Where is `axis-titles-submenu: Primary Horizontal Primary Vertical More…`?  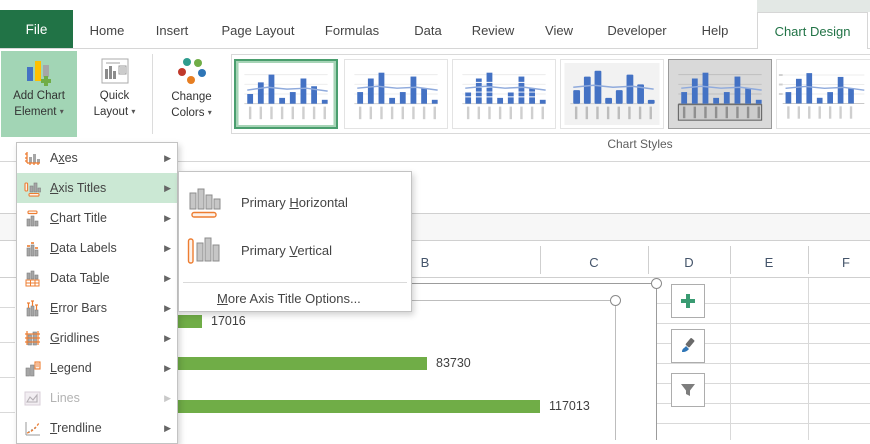 axis-titles-submenu: Primary Horizontal Primary Vertical More… is located at coordinates (295, 241).